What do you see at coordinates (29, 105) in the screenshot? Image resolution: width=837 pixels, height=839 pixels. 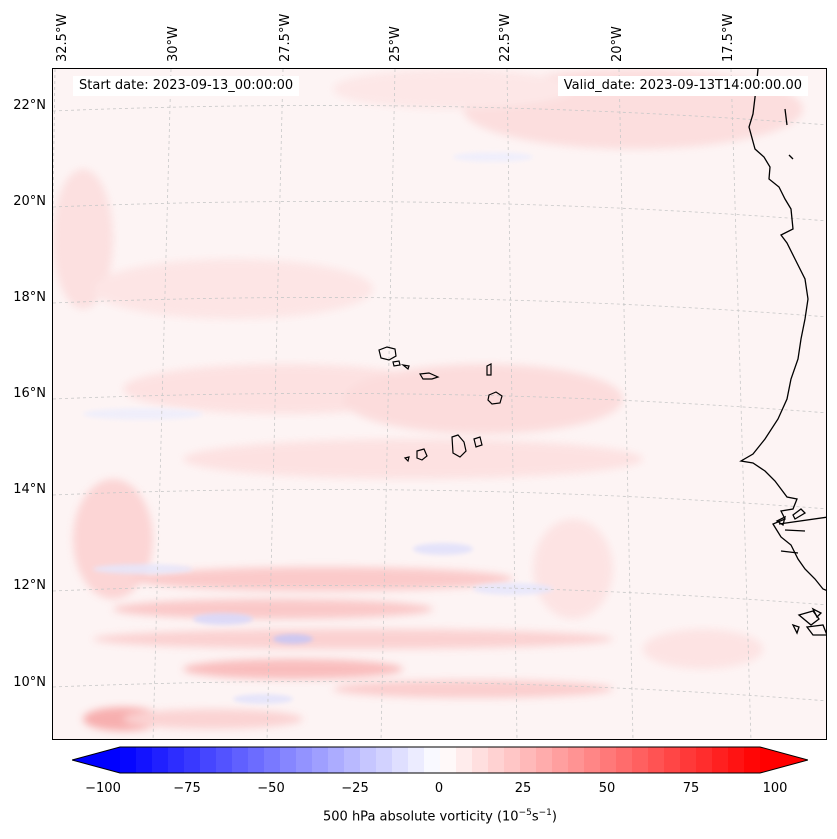 I see `lat-label-22n: 22°N` at bounding box center [29, 105].